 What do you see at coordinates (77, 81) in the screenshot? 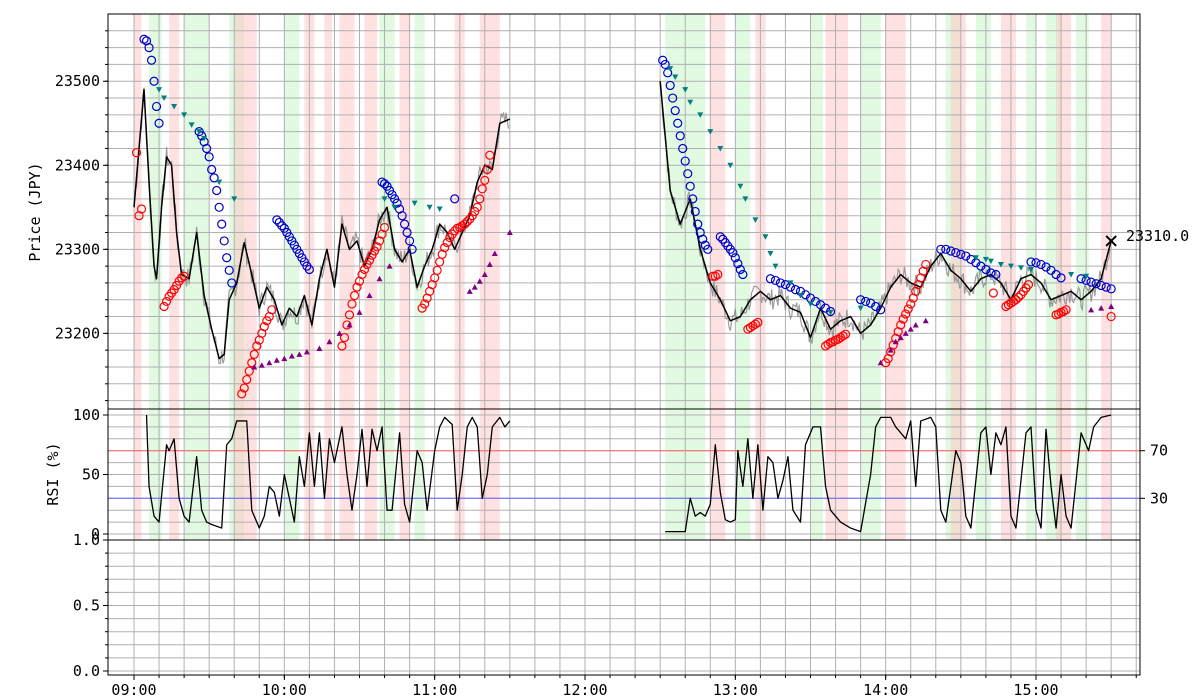
I see `price-tick-label: 23500` at bounding box center [77, 81].